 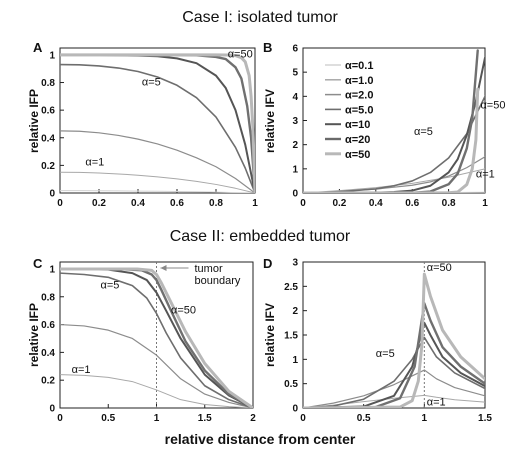 What do you see at coordinates (163, 268) in the screenshot?
I see `boundary-arrowhead` at bounding box center [163, 268].